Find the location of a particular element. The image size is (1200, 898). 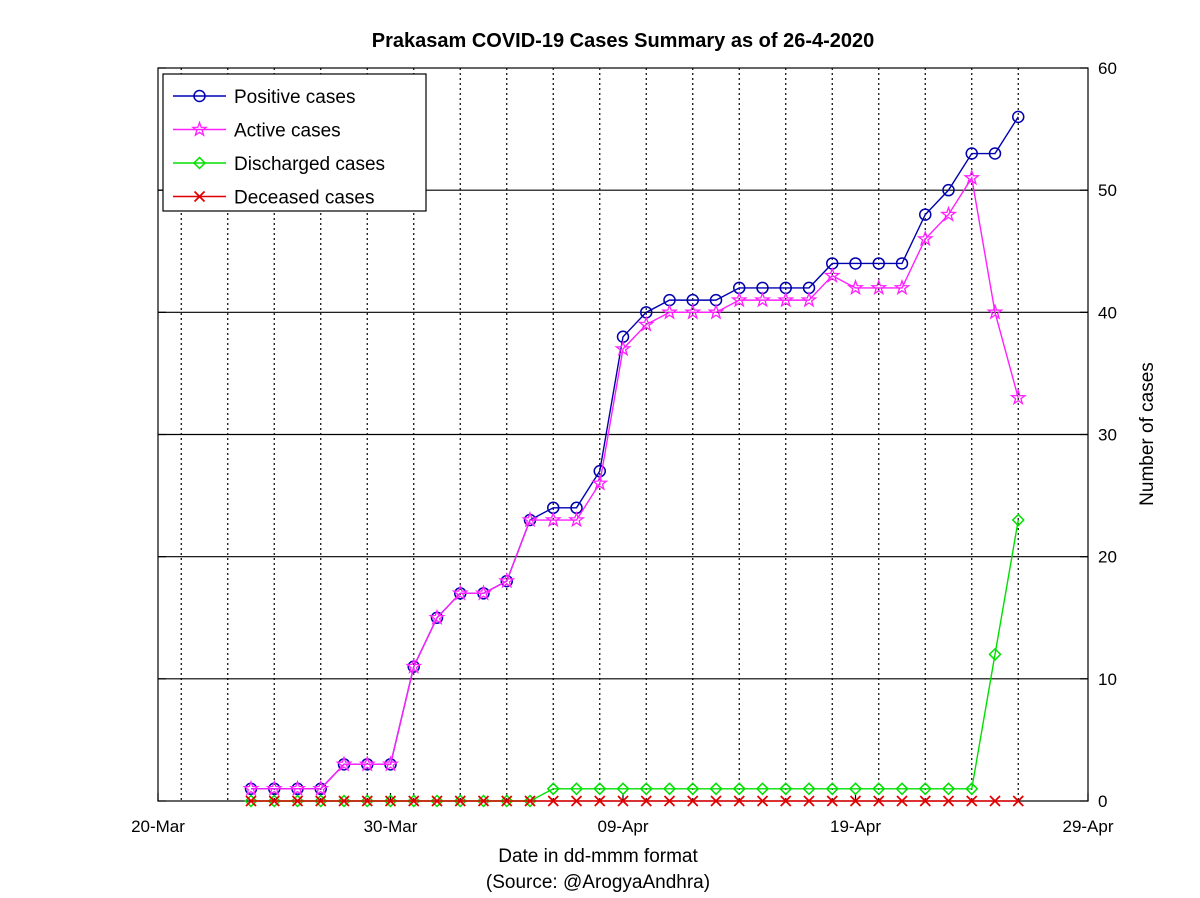

legend-label: Active cases is located at coordinates (287, 131).